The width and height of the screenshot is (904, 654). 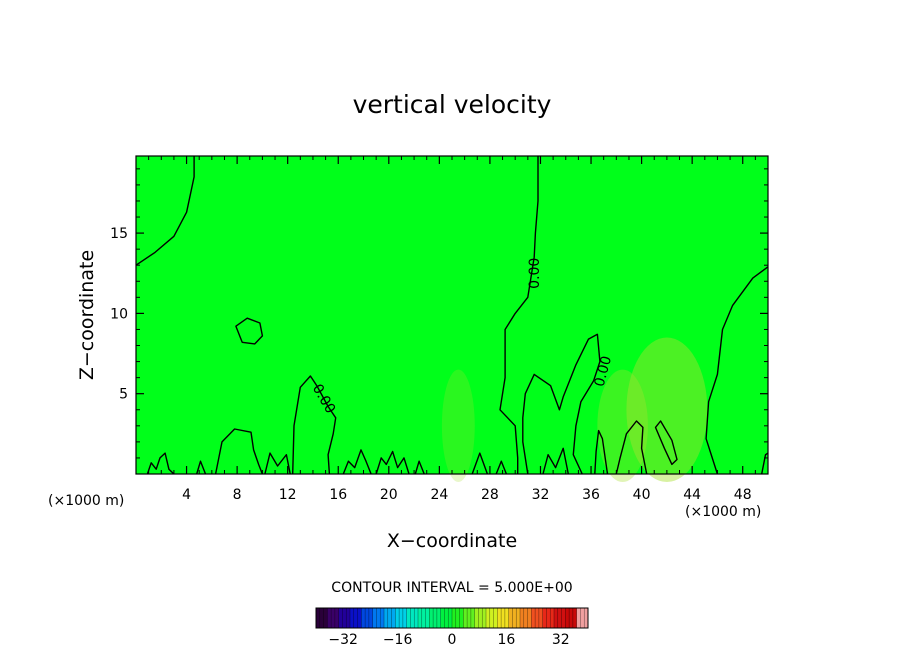 I want to click on y-tick-label: 5, so click(x=123, y=395).